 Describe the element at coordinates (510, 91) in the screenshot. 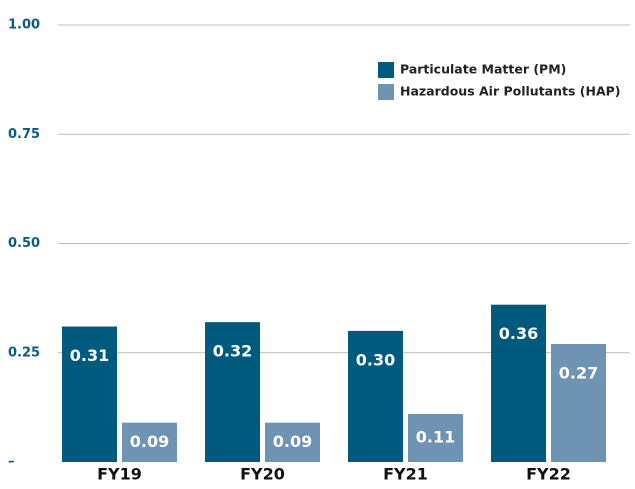

I see `legend-label: Hazardous Air Pollutants (HAP)` at that location.